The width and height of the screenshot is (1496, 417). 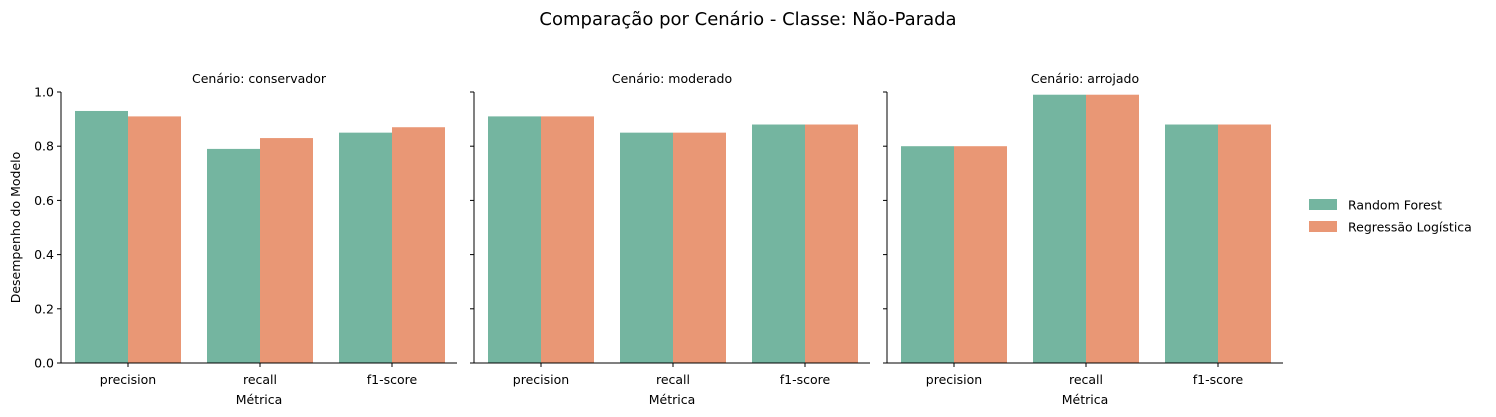 What do you see at coordinates (1390, 216) in the screenshot?
I see `legend: Random Forest Regressão Logística` at bounding box center [1390, 216].